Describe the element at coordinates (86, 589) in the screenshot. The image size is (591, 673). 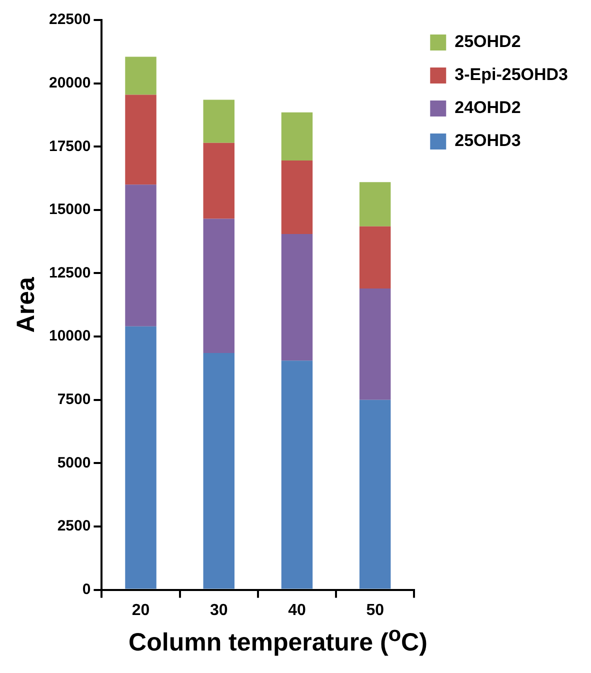
I see `y-tick-label: 0` at that location.